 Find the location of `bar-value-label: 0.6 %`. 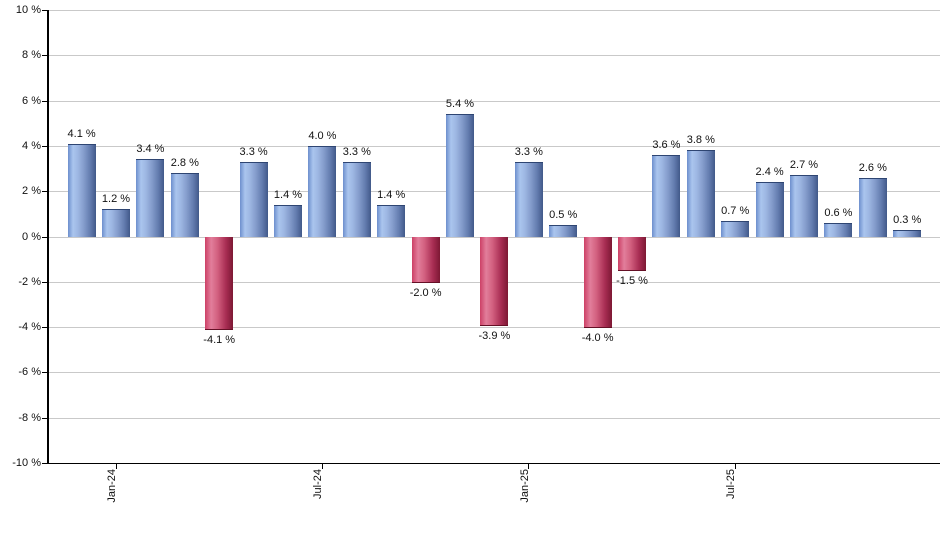

bar-value-label: 0.6 % is located at coordinates (838, 212).